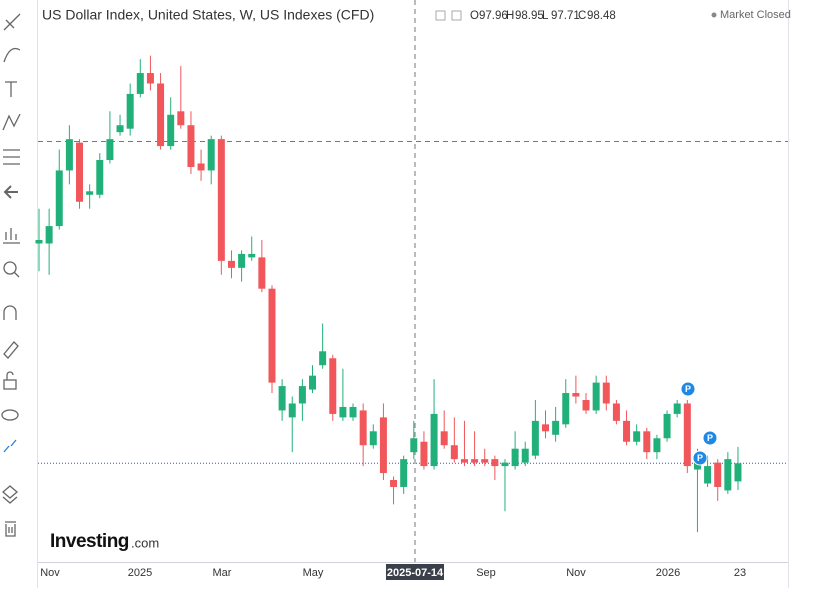 The height and width of the screenshot is (593, 838). What do you see at coordinates (12, 22) in the screenshot?
I see `tool-lines` at bounding box center [12, 22].